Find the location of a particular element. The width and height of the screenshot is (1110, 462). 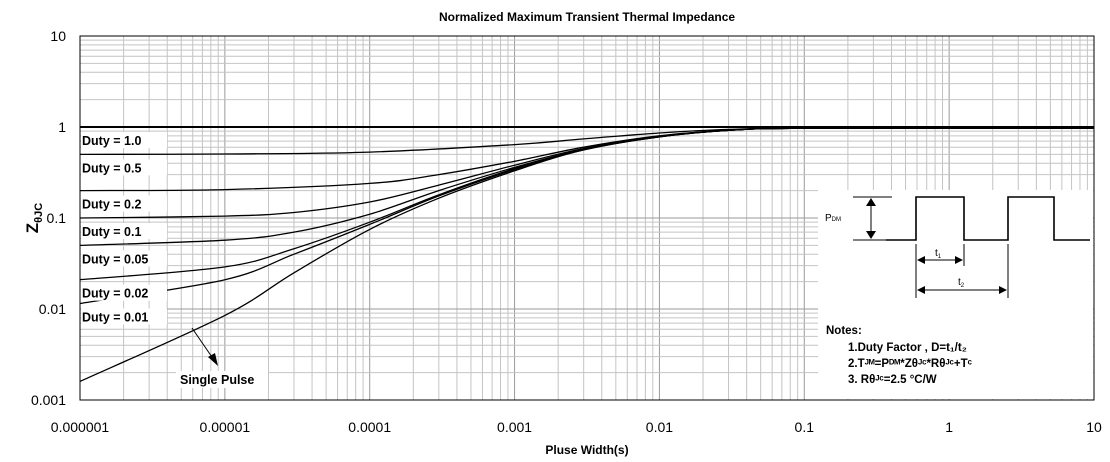

single-pulse-arrowhead is located at coordinates (213, 359).